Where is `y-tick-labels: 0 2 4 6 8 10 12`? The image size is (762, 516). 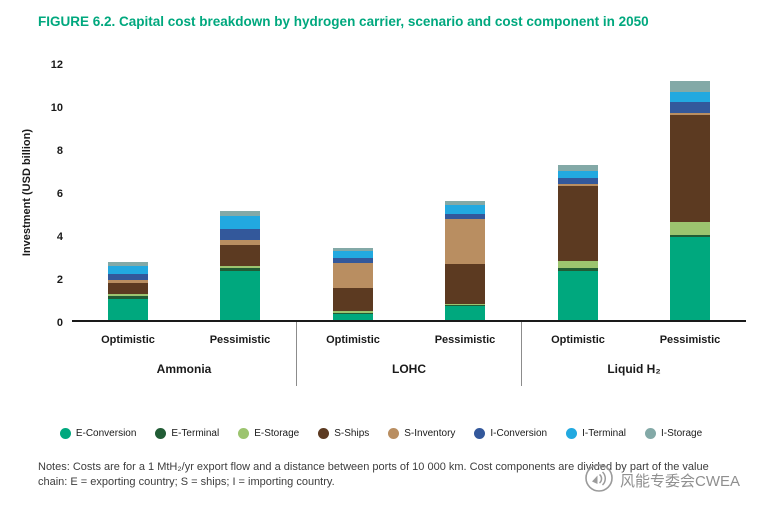 y-tick-labels: 0 2 4 6 8 10 12 is located at coordinates (55, 194).